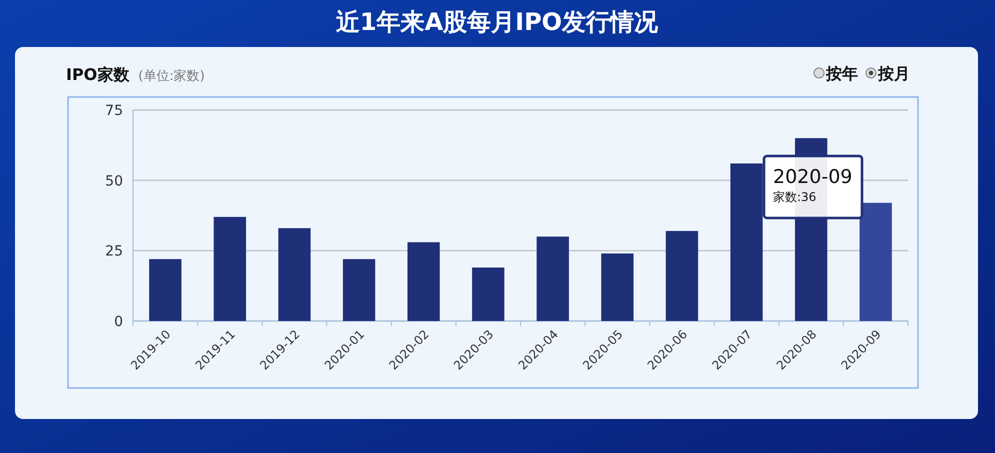 The image size is (995, 453). What do you see at coordinates (841, 73) in the screenshot?
I see `text: 按年` at bounding box center [841, 73].